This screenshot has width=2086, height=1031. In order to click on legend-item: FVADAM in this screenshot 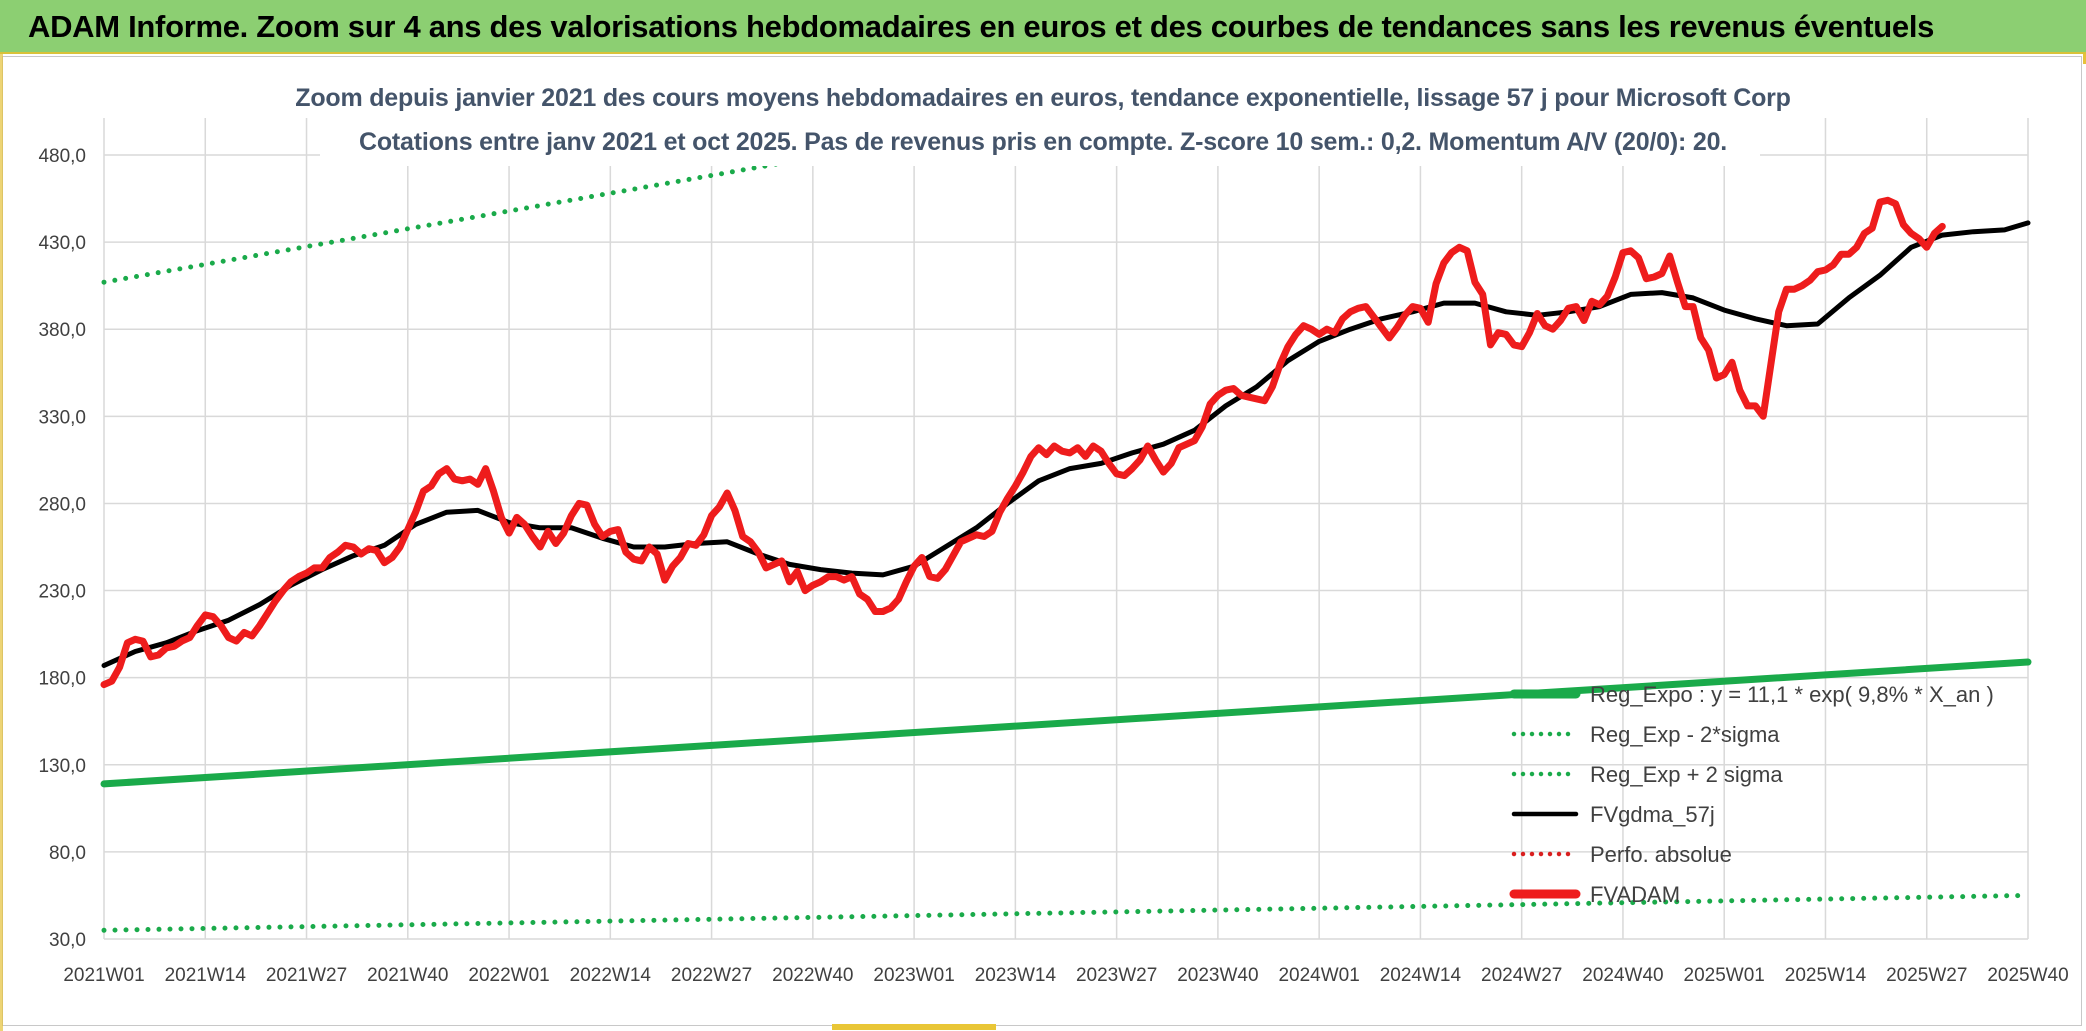, I will do `click(1594, 894)`.